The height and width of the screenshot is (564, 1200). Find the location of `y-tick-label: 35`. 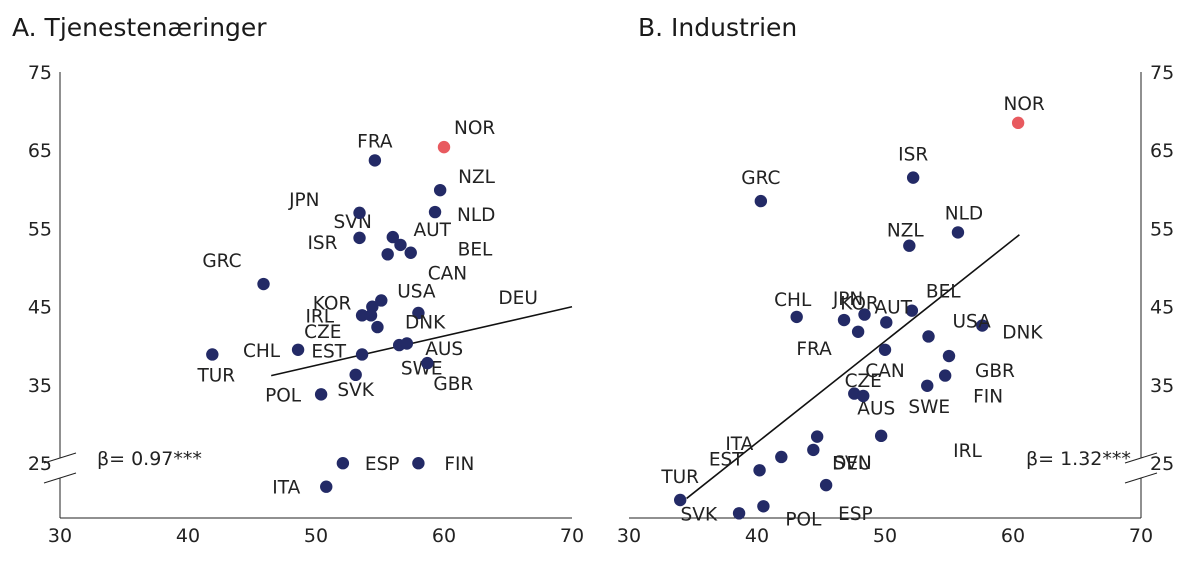

y-tick-label: 35 is located at coordinates (1162, 386).